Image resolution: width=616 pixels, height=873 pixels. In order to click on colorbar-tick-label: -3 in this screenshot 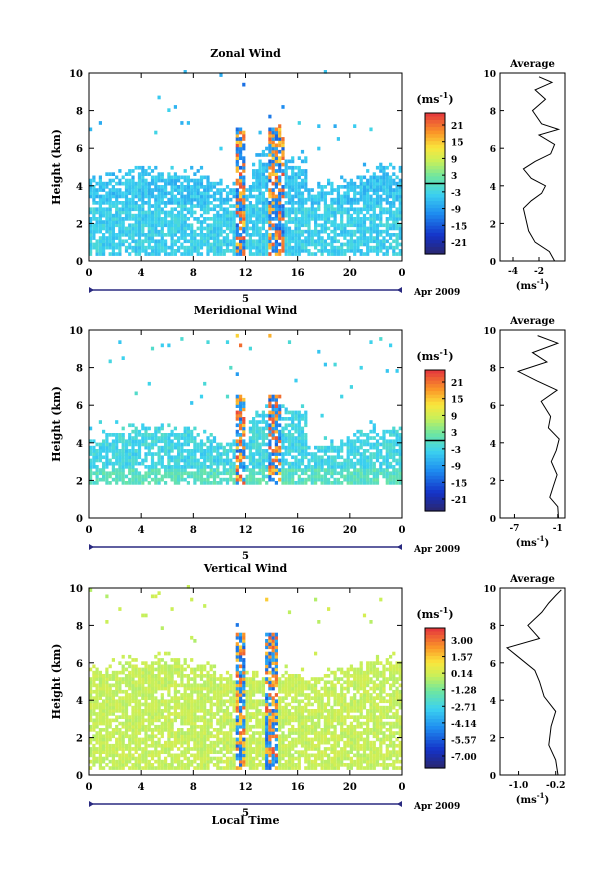, I will do `click(456, 194)`.